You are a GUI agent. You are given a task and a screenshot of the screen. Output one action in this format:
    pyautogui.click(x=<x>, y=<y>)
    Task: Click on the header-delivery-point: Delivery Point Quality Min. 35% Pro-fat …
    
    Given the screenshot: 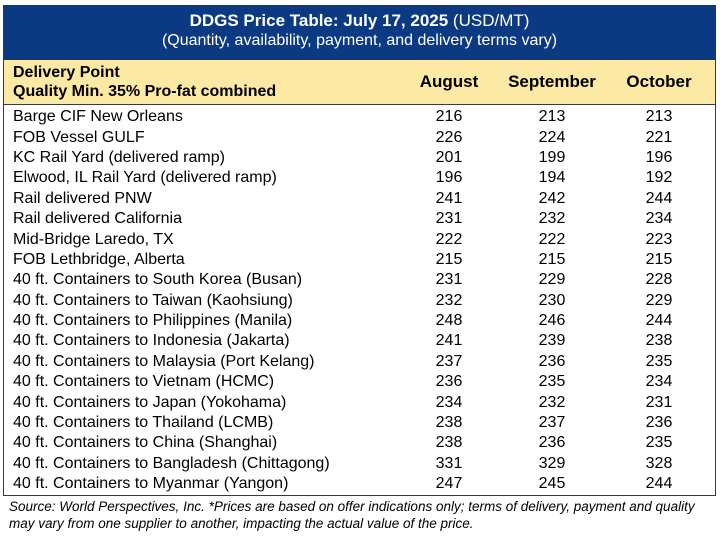 What is the action you would take?
    pyautogui.click(x=200, y=82)
    